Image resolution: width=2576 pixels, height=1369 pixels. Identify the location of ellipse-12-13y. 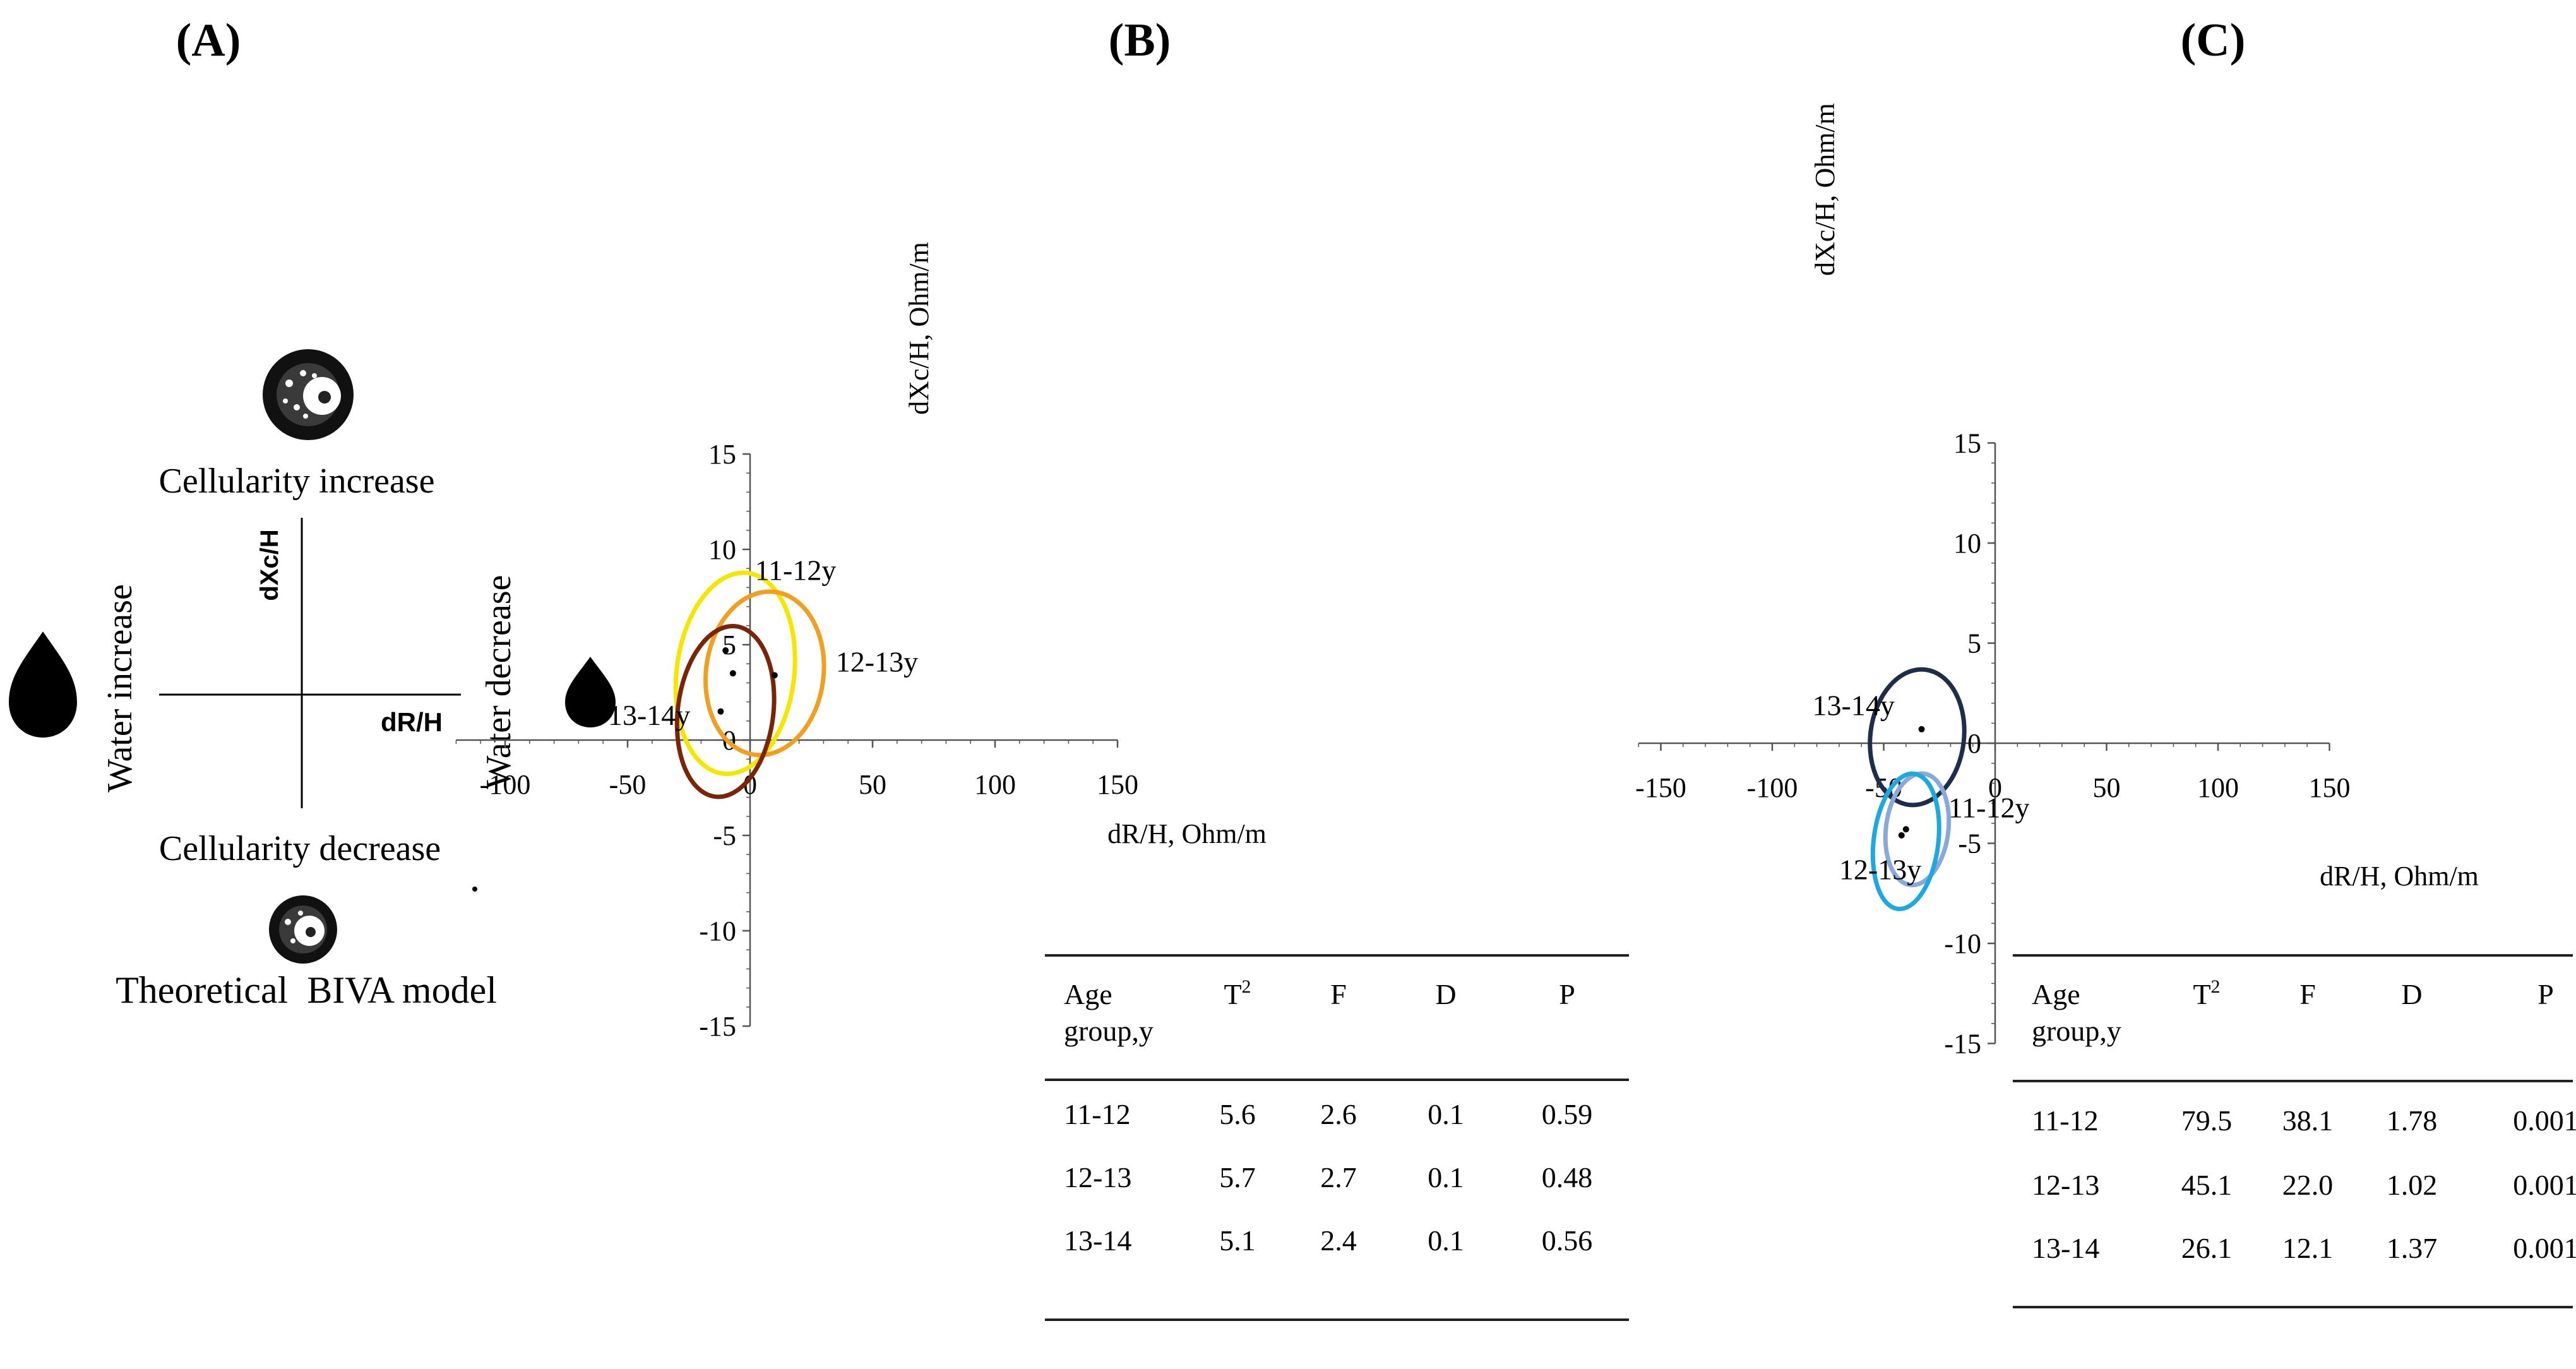
(1905, 841).